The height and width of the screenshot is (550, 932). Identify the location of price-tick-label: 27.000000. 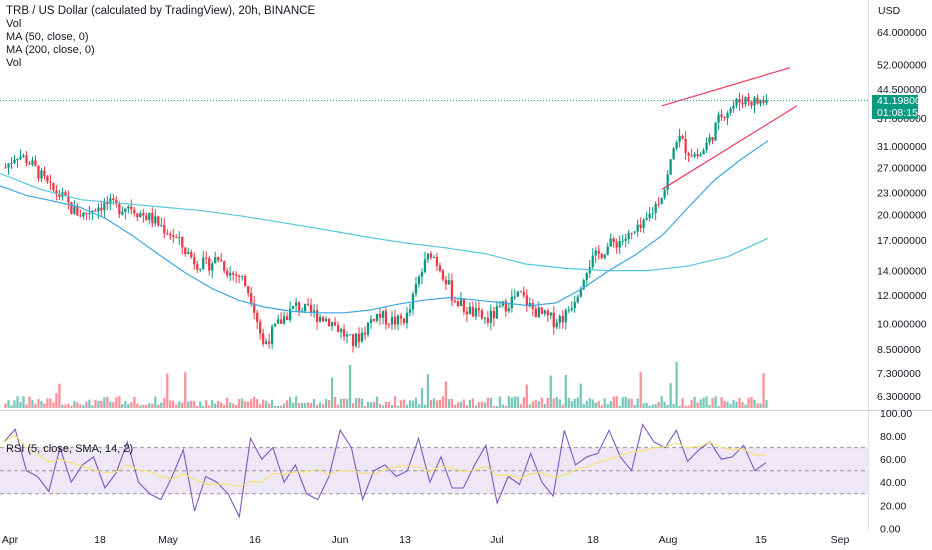
(902, 169).